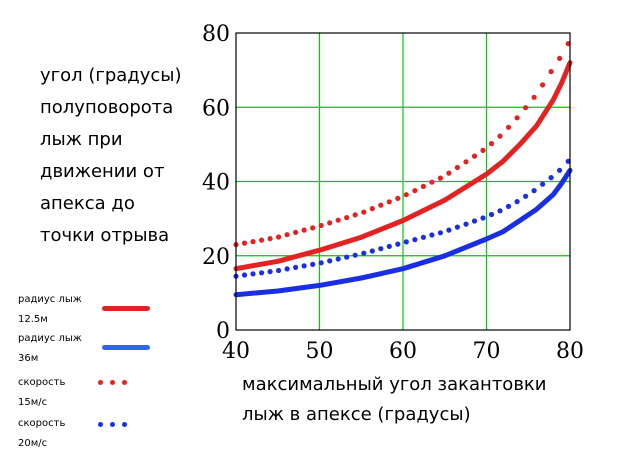  What do you see at coordinates (102, 171) in the screenshot?
I see `y-axis-label-line: движении от` at bounding box center [102, 171].